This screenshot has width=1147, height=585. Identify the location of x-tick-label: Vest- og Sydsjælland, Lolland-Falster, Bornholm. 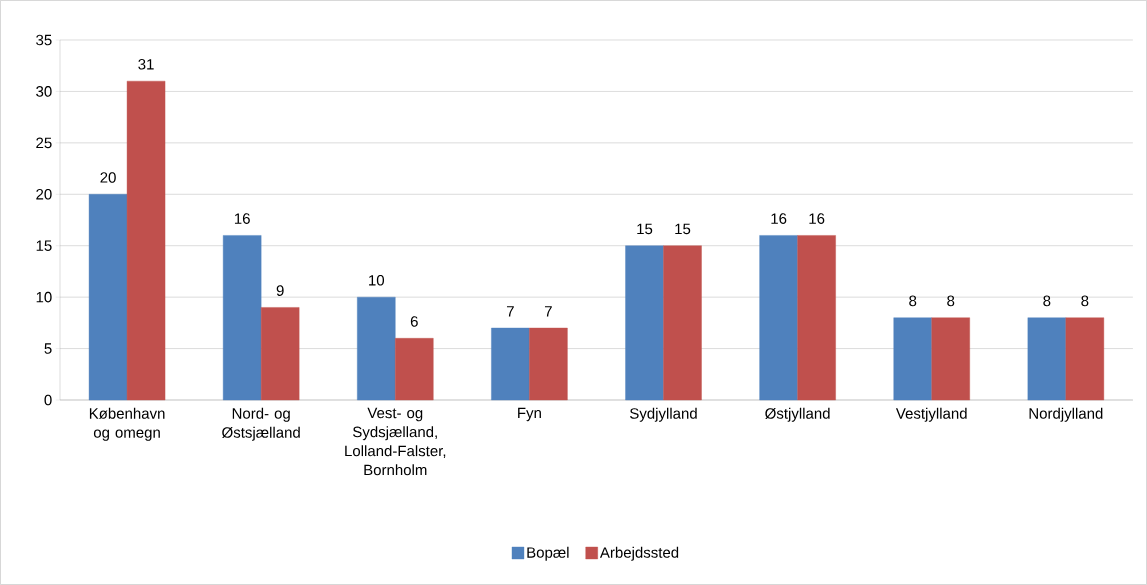
(395, 441).